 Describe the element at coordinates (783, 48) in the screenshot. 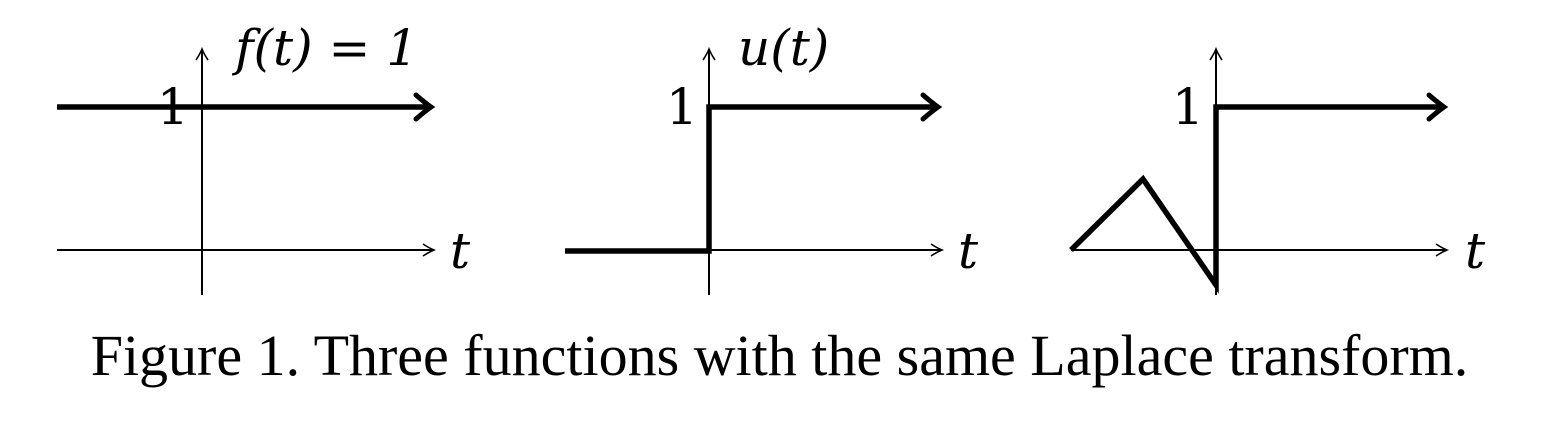

I see `function-label: u(t)` at that location.